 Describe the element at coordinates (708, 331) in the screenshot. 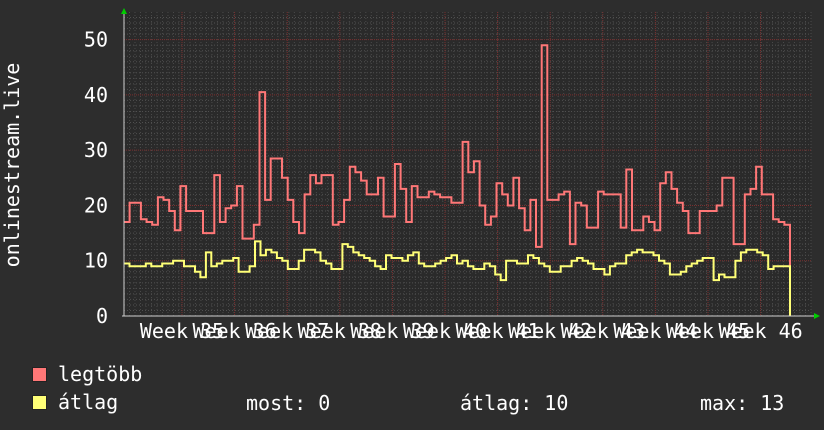

I see `x-tick-label: Week 45` at that location.